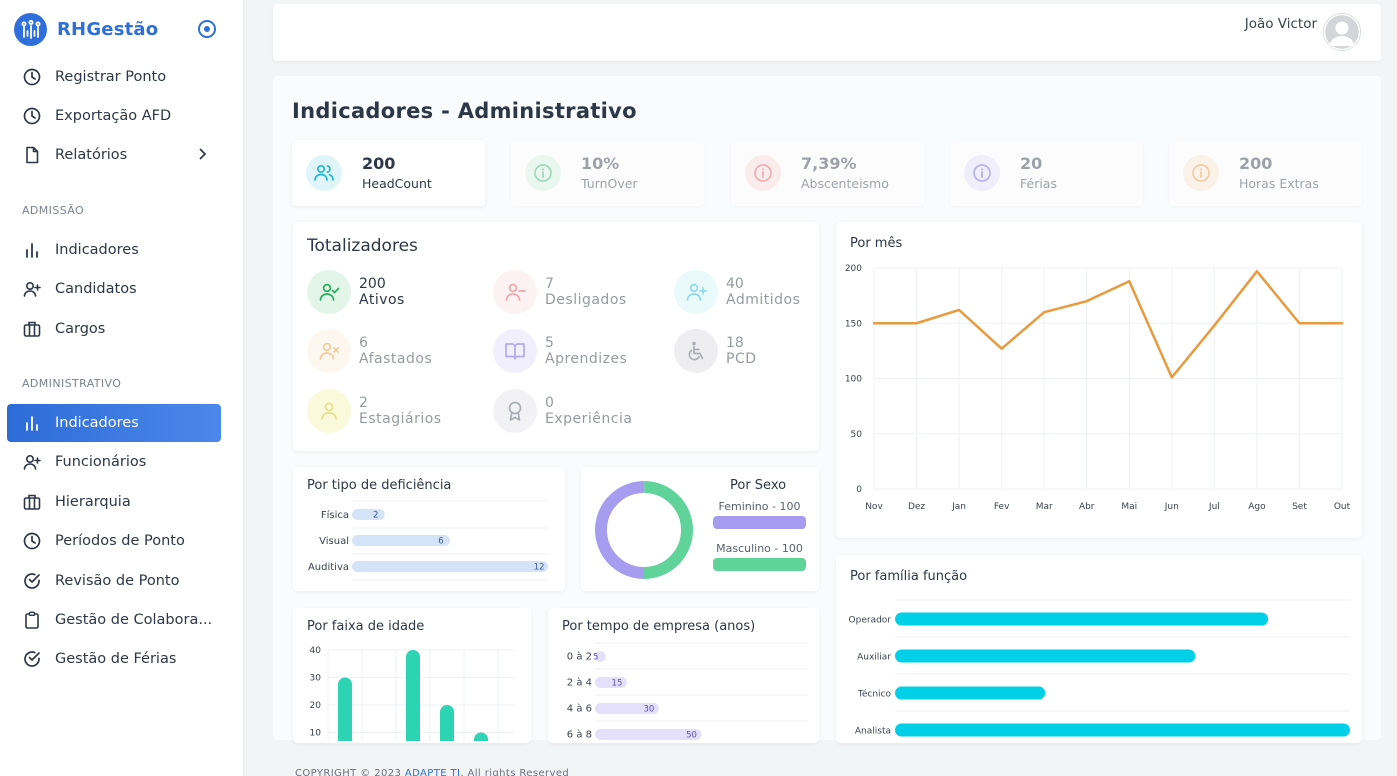 The image size is (1397, 776). What do you see at coordinates (207, 29) in the screenshot?
I see `collapse-sidebar-icon` at bounding box center [207, 29].